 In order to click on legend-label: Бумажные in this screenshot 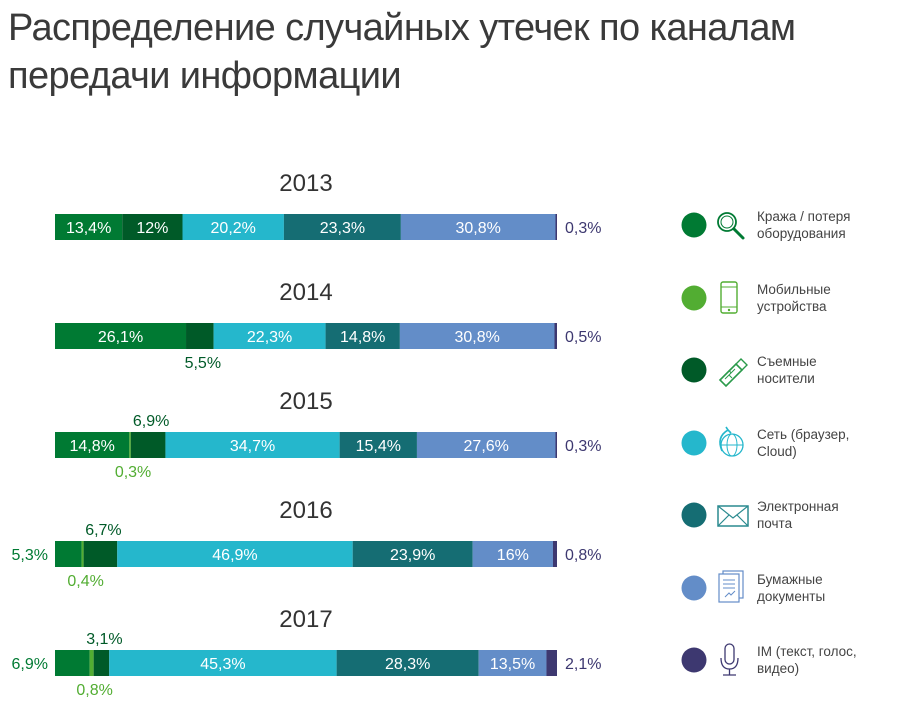, I will do `click(790, 579)`.